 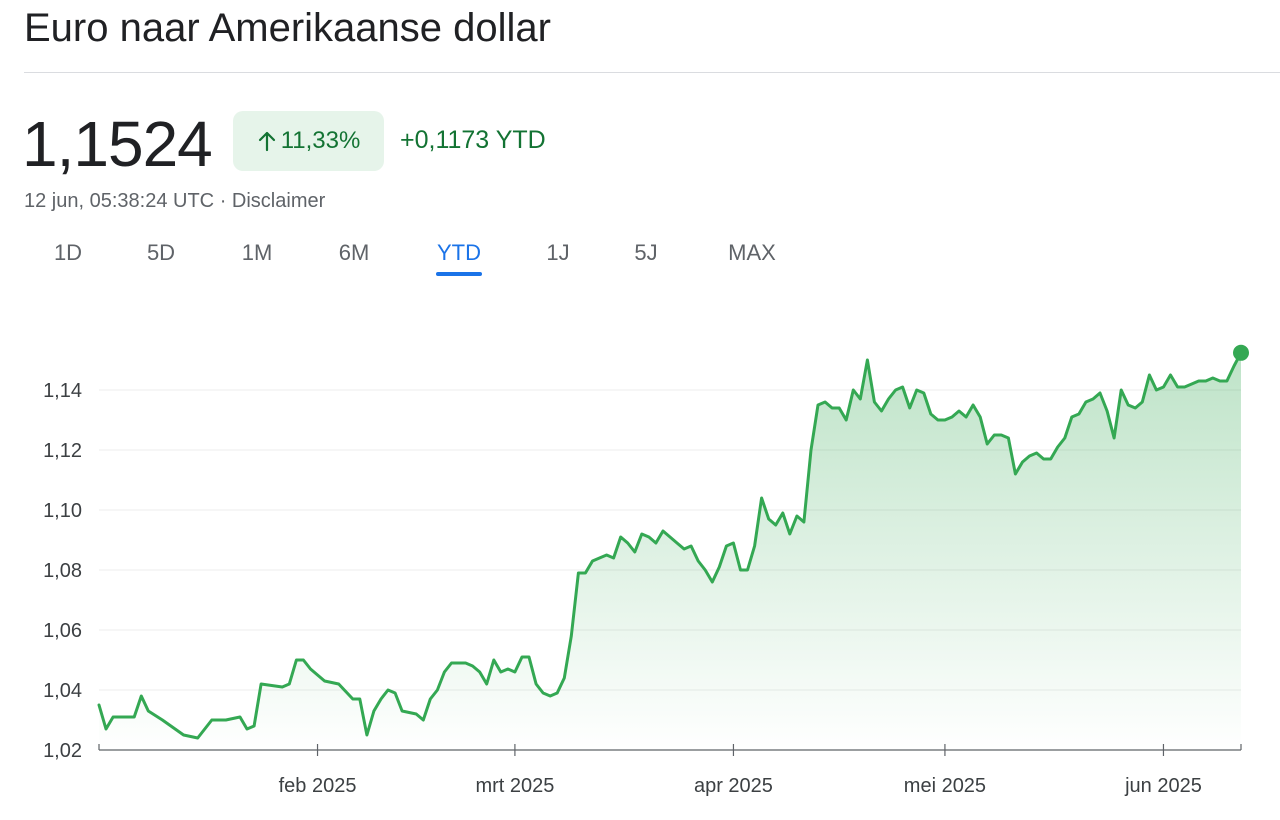 I want to click on x-tick-label: feb 2025, so click(x=318, y=786).